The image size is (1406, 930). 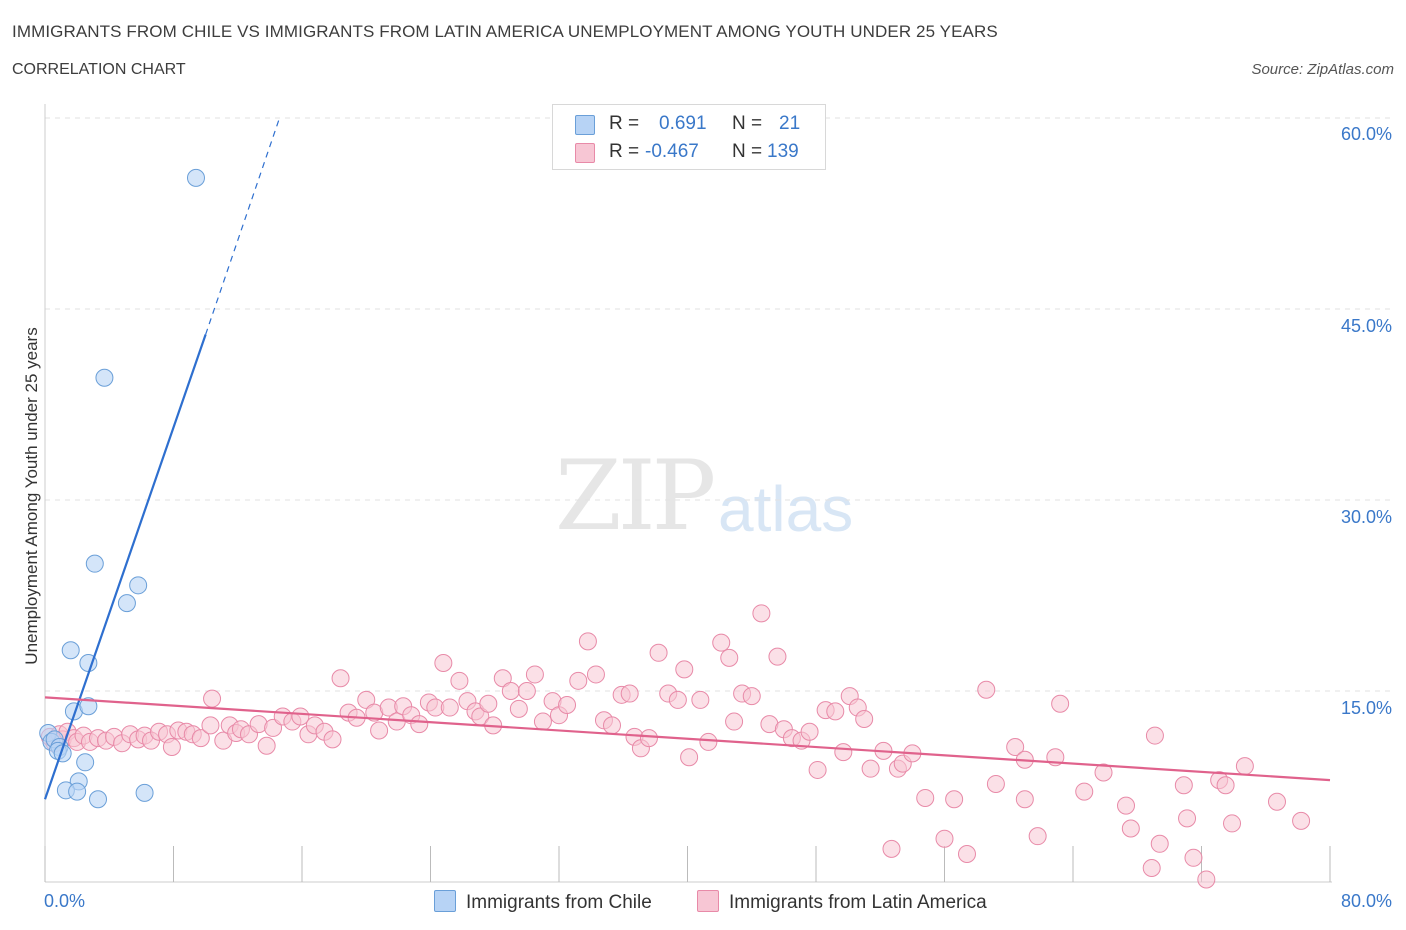 What do you see at coordinates (243, 226) in the screenshot?
I see `chile-trend-extension` at bounding box center [243, 226].